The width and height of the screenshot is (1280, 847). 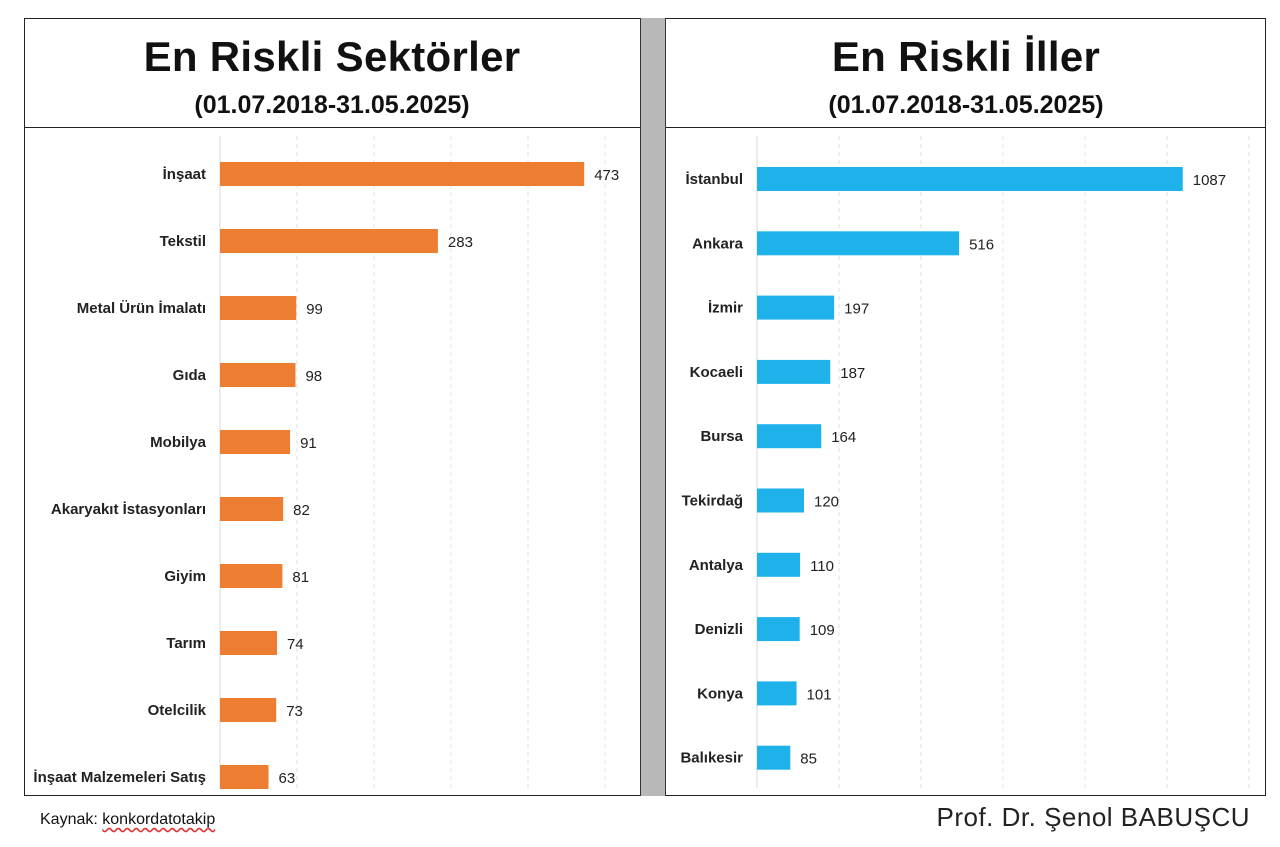 What do you see at coordinates (159, 819) in the screenshot?
I see `source-link: konkordatotakip` at bounding box center [159, 819].